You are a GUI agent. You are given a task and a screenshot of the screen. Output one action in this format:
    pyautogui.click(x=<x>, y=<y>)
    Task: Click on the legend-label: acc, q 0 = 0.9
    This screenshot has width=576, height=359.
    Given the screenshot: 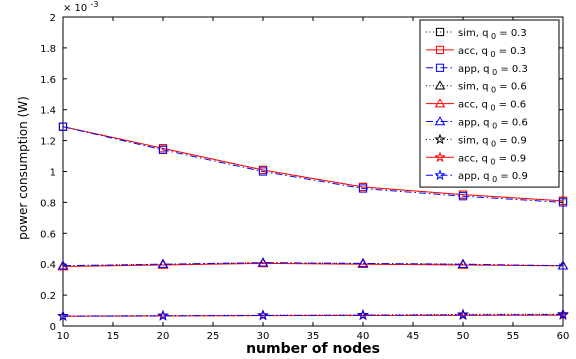 What is the action you would take?
    pyautogui.click(x=492, y=159)
    